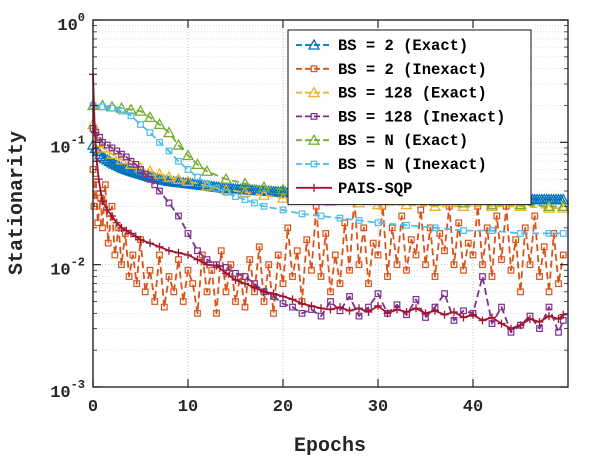 The image size is (598, 465). Describe the element at coordinates (17, 203) in the screenshot. I see `y-axis-title: Stationarity` at that location.